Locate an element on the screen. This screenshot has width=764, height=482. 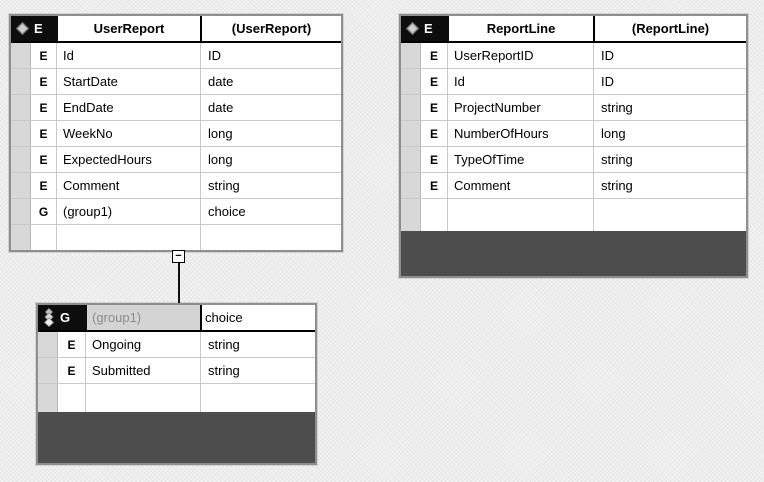
table-row: E Submitted string is located at coordinates (176, 371).